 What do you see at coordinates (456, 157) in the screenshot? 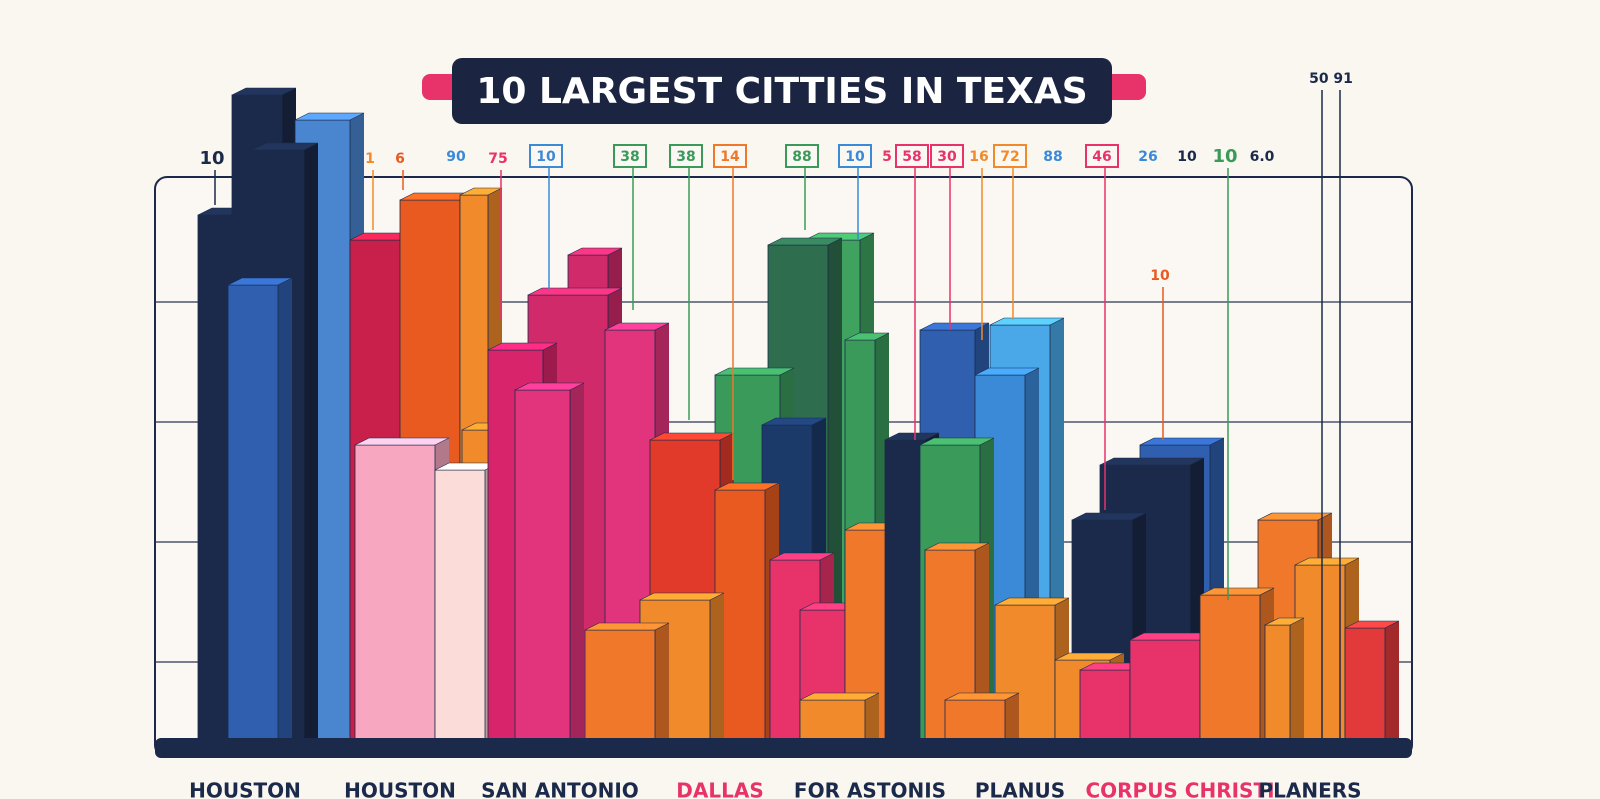
I see `callout-label: 90` at bounding box center [456, 157].